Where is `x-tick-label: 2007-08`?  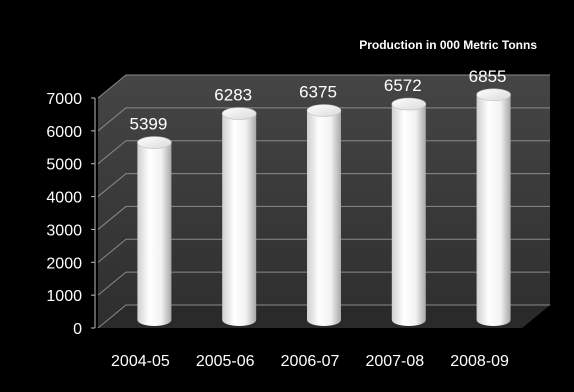 x-tick-label: 2007-08 is located at coordinates (394, 361).